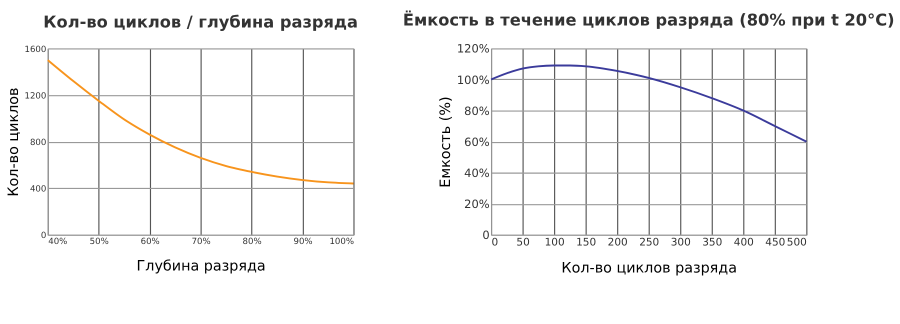 The image size is (900, 324). What do you see at coordinates (201, 266) in the screenshot?
I see `x-axis-title: Глубина разряда` at bounding box center [201, 266].